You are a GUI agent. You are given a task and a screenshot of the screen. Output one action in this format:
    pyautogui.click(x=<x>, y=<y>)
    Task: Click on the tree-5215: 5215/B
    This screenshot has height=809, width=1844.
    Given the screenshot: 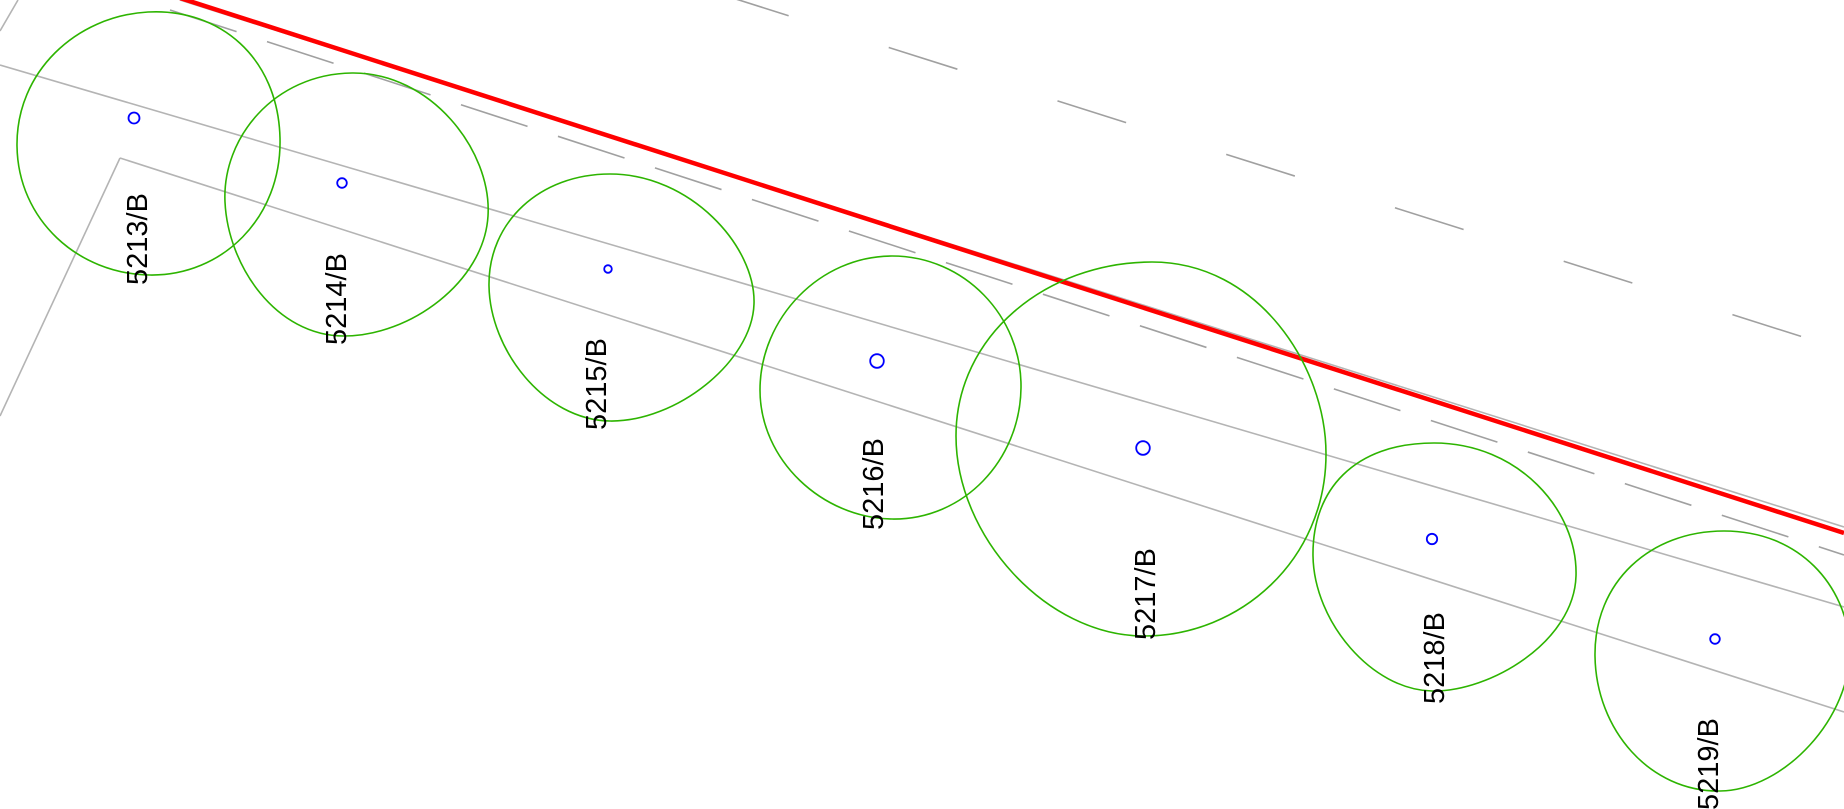 What is the action you would take?
    pyautogui.click(x=621, y=301)
    